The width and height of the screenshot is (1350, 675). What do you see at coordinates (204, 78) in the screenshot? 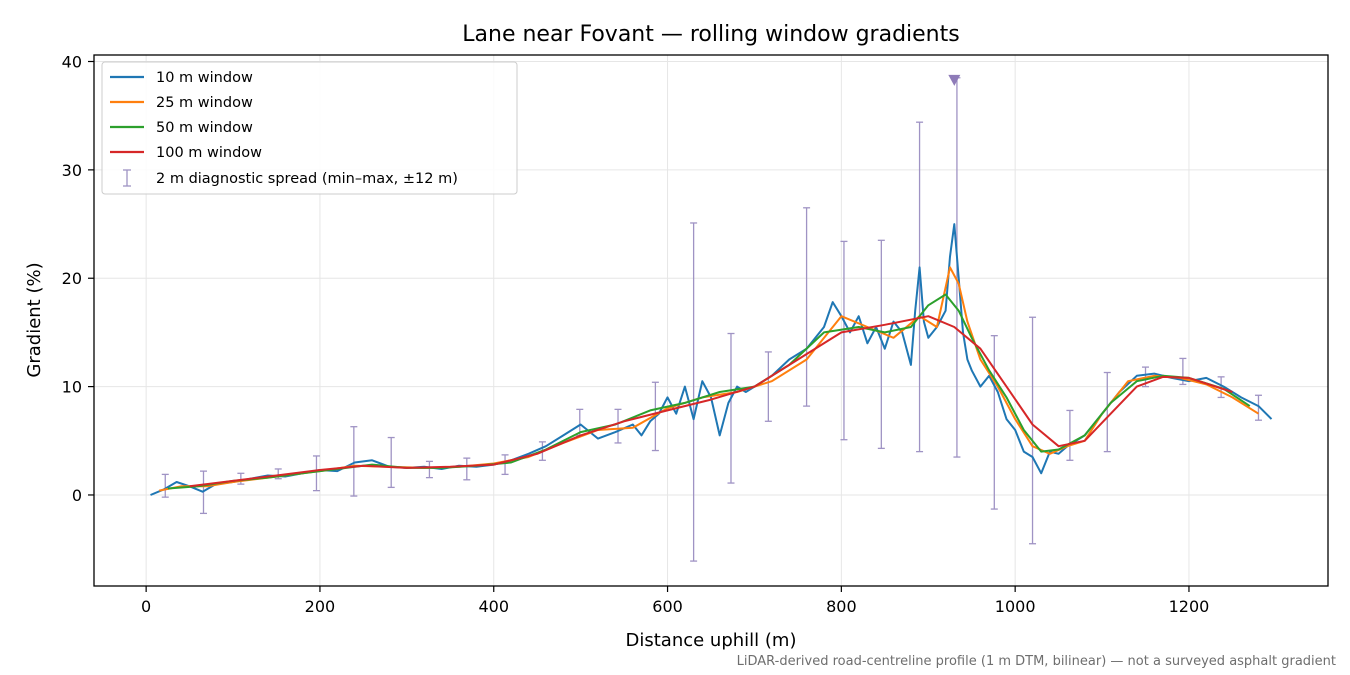
I see `legend-label-10m: 10 m window` at bounding box center [204, 78].